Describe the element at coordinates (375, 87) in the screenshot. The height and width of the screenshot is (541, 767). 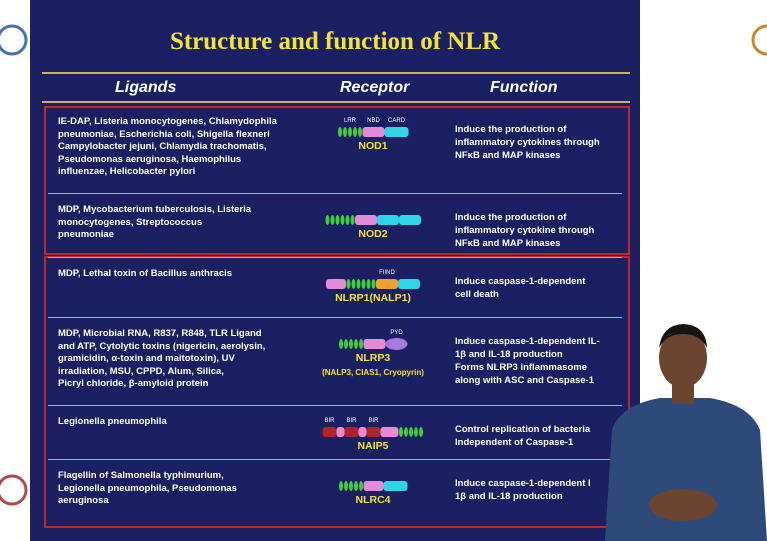
I see `column-header: Receptor` at that location.